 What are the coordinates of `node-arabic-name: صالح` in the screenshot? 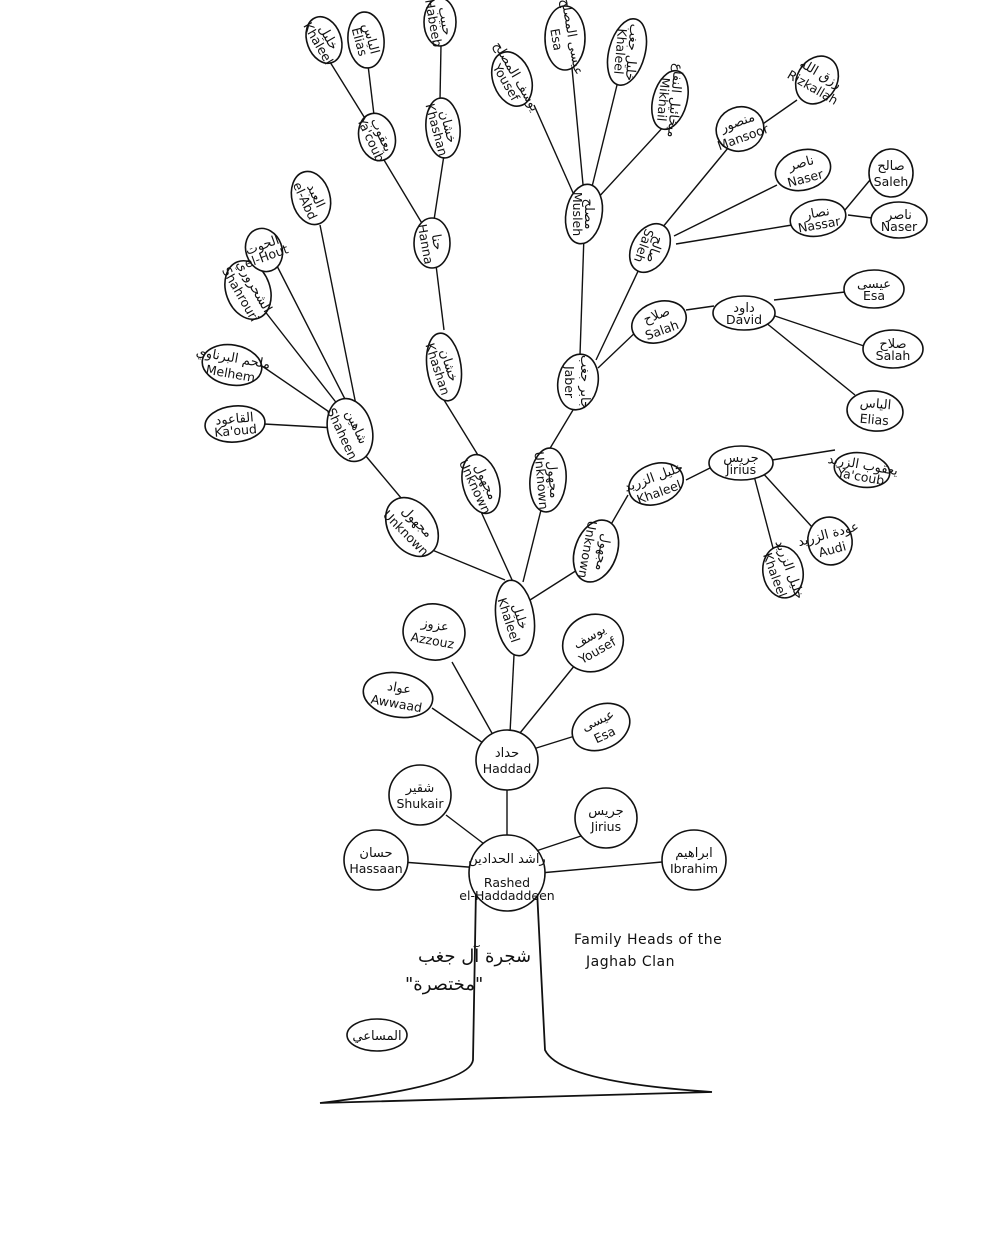 It's located at (890, 166).